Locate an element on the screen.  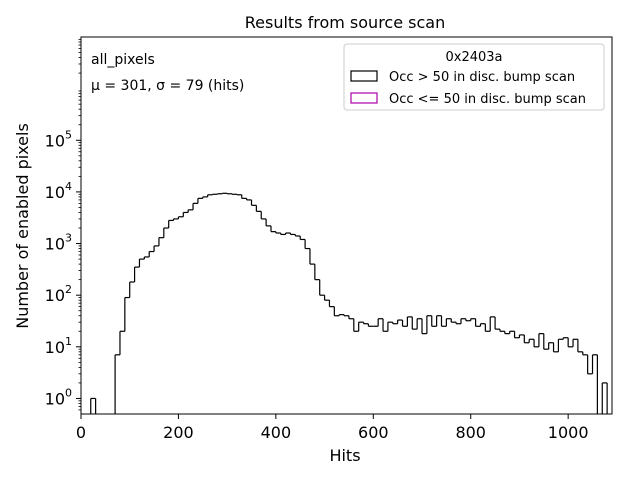
legend-title: 0x2403a is located at coordinates (473, 57).